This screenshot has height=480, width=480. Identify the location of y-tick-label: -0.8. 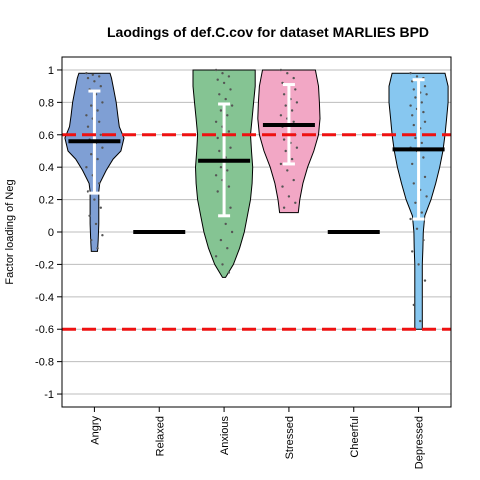
(44, 363).